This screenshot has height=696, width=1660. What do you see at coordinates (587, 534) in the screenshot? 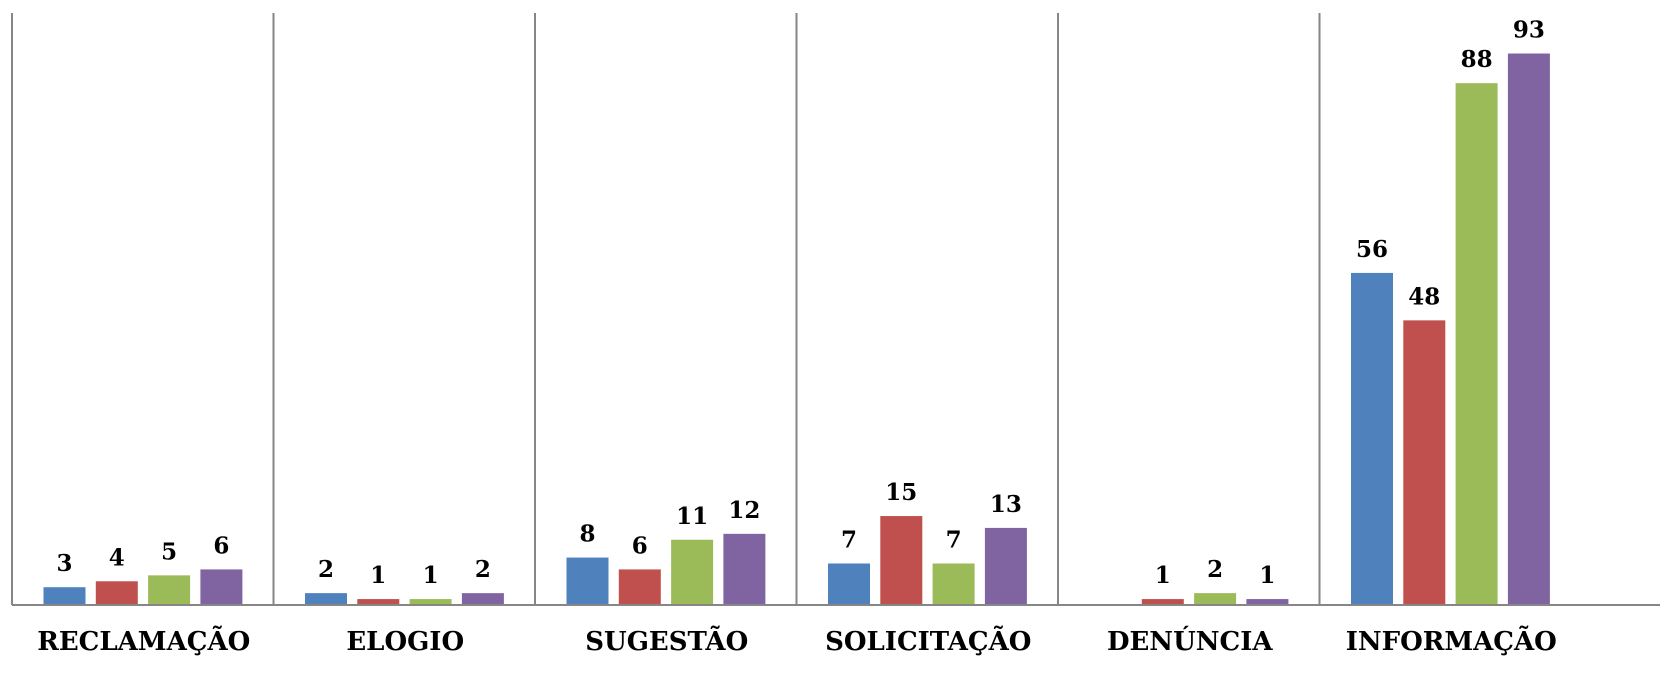
I see `data-label: 8` at bounding box center [587, 534].